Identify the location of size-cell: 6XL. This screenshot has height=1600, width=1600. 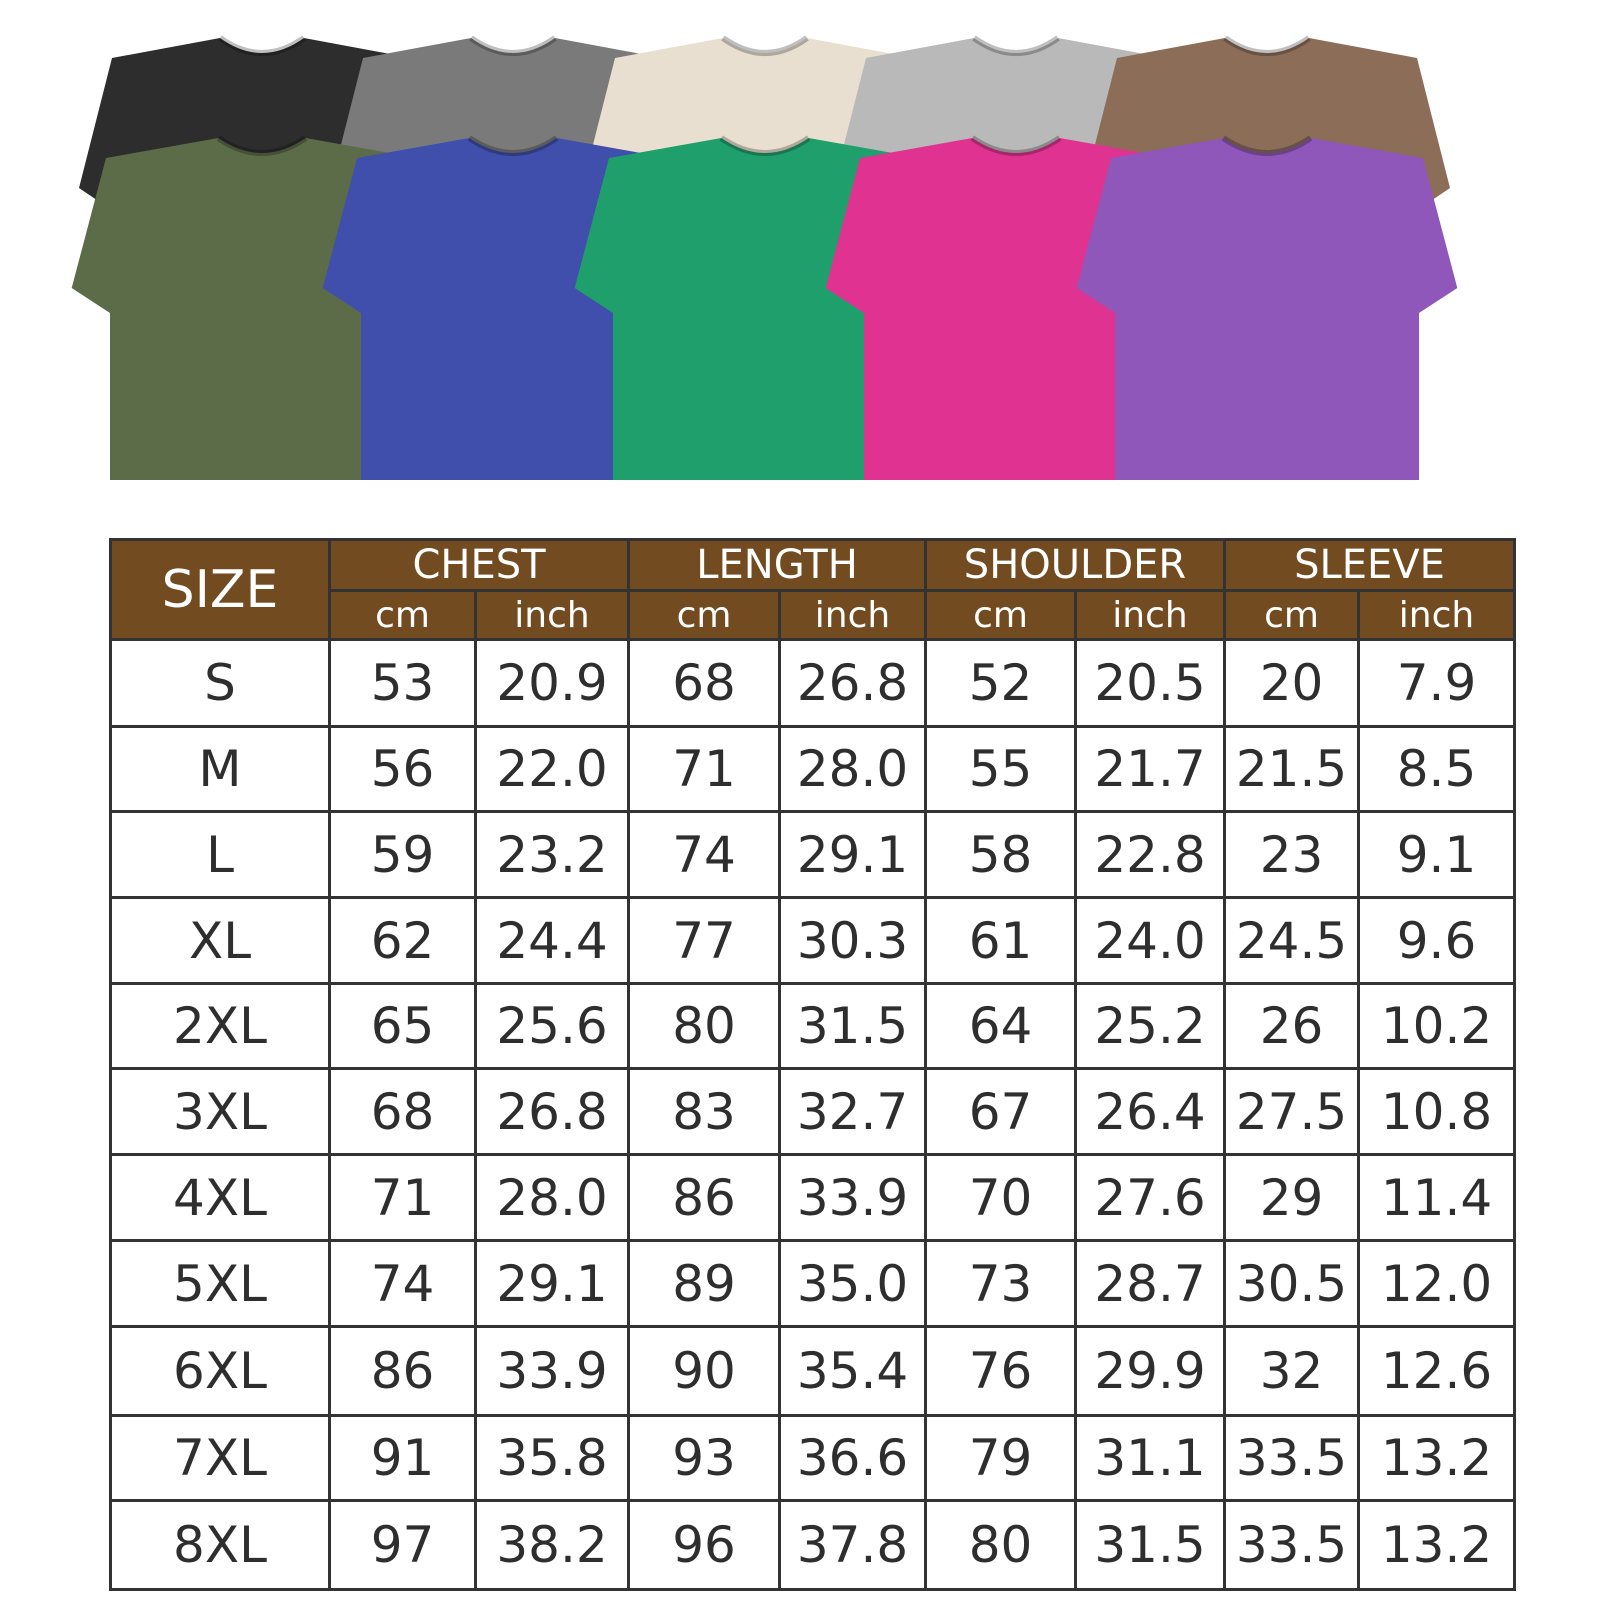
(220, 1371).